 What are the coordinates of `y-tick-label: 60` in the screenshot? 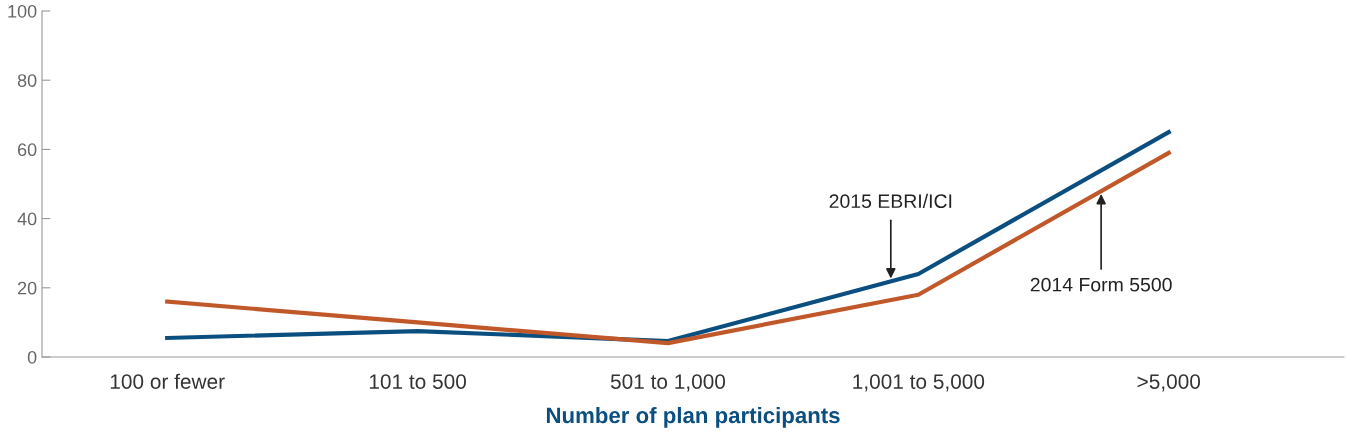 It's located at (27, 150).